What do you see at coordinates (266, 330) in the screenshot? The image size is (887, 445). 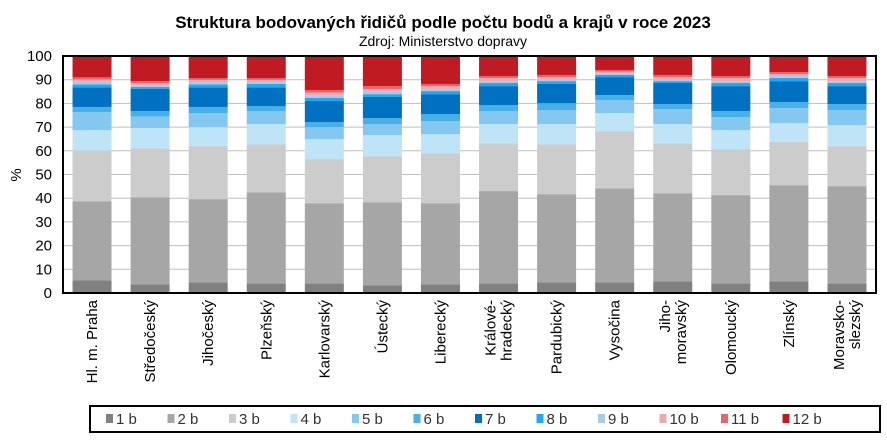 I see `x-tick-label: Plzeňský` at bounding box center [266, 330].